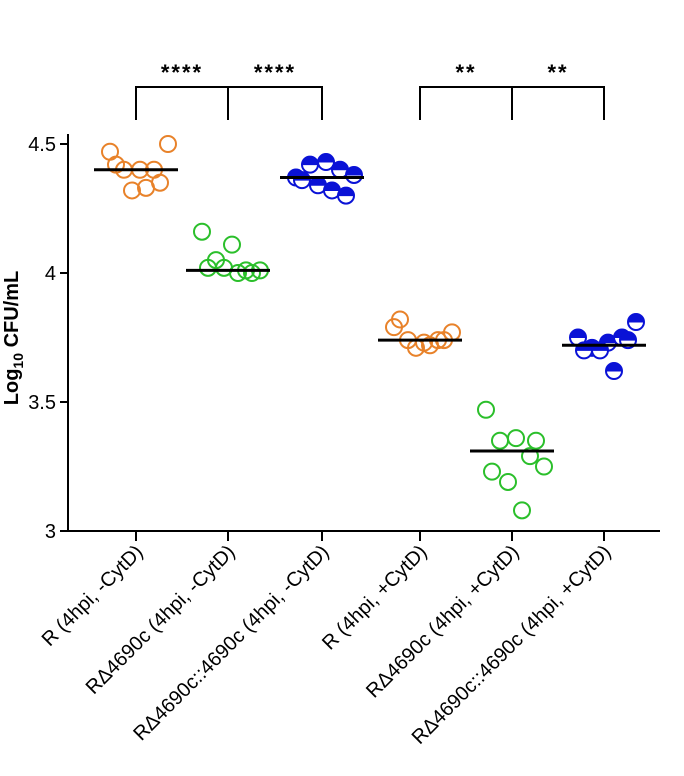  What do you see at coordinates (370, 90) in the screenshot?
I see `significance-brackets: **** **** ** **` at bounding box center [370, 90].